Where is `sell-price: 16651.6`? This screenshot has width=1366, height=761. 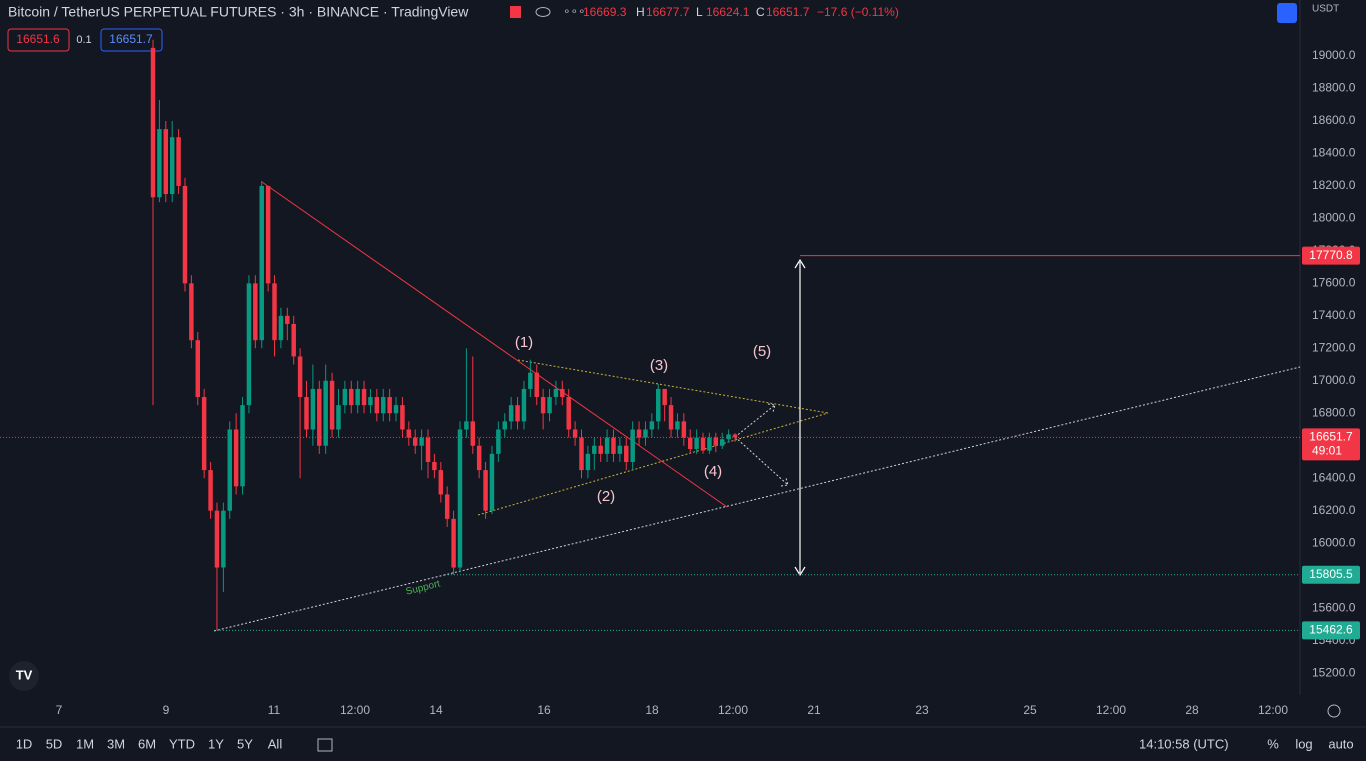
sell-price: 16651.6 is located at coordinates (38, 39).